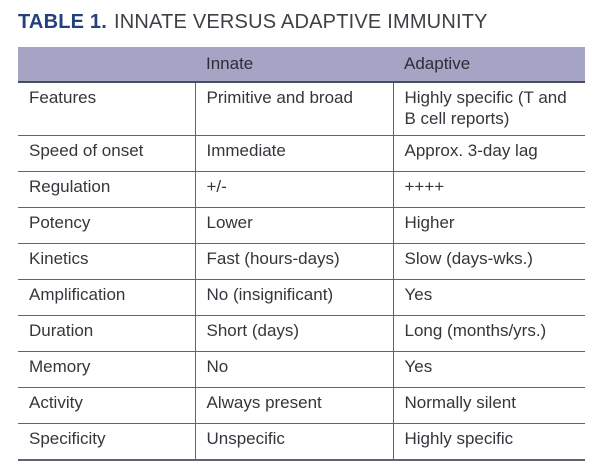 The width and height of the screenshot is (602, 461). What do you see at coordinates (106, 333) in the screenshot?
I see `row-label: Duration` at bounding box center [106, 333].